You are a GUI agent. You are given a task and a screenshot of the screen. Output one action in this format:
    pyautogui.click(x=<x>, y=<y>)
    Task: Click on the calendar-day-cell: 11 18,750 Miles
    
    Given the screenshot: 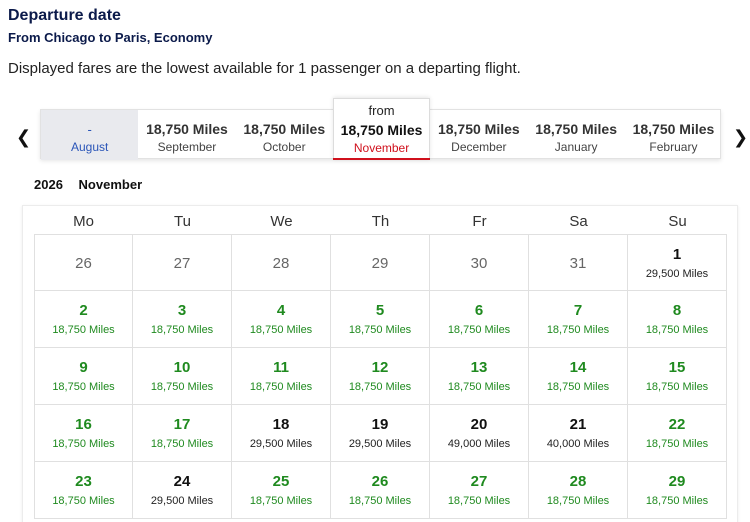 What is the action you would take?
    pyautogui.click(x=281, y=376)
    